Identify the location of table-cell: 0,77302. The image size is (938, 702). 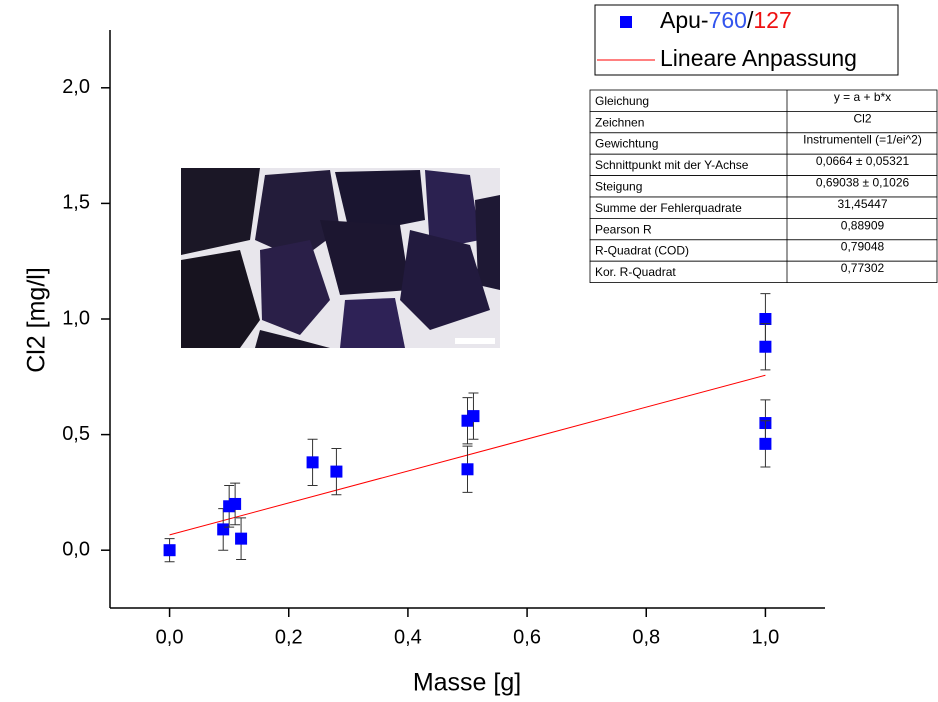
(863, 268).